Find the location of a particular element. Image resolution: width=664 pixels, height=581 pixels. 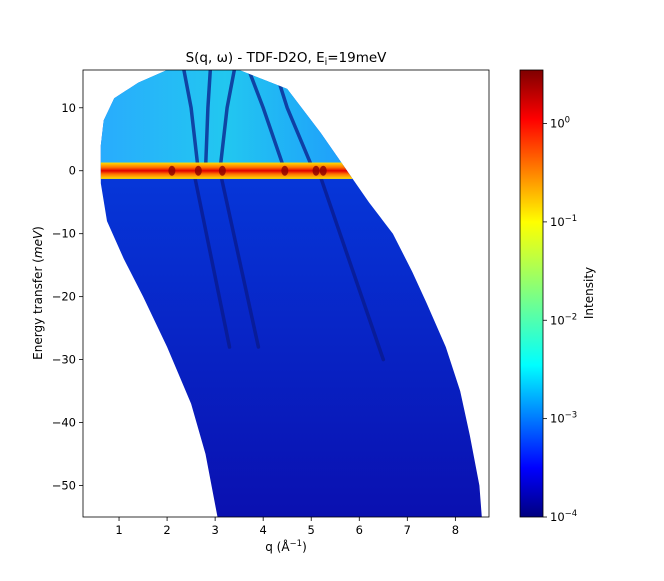

y-axis-ticks: 10 0 −10 −20 −30 −40 −50 is located at coordinates (67, 297).